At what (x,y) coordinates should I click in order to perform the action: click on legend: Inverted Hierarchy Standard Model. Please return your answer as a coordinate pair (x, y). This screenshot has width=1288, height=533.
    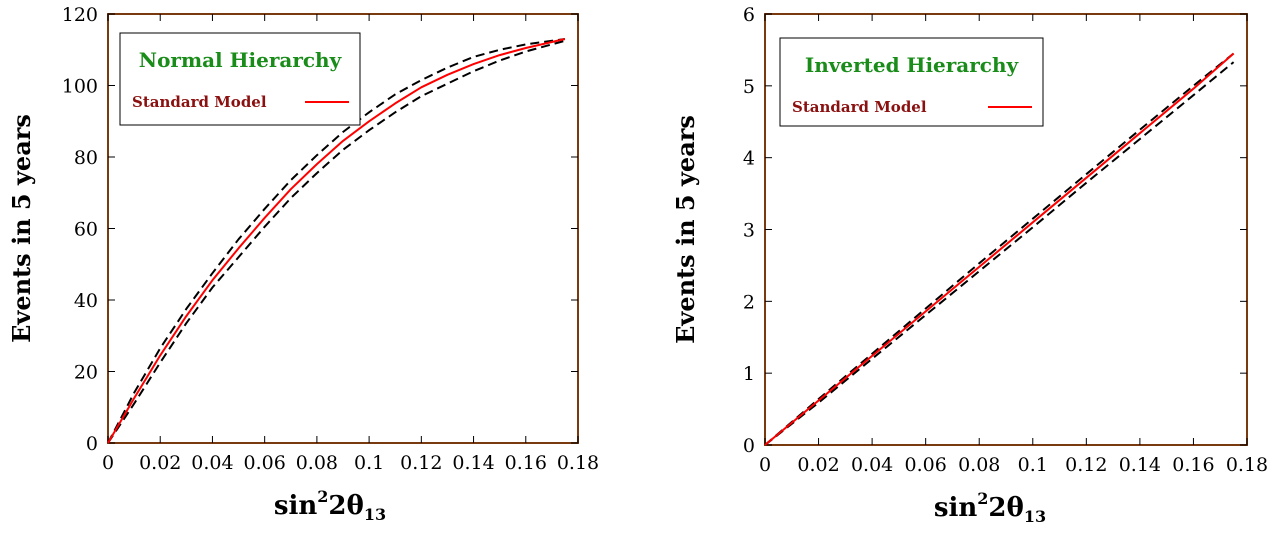
    Looking at the image, I should click on (911, 82).